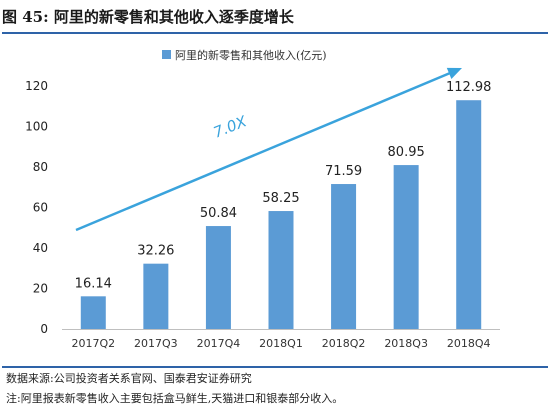 This screenshot has width=550, height=415. What do you see at coordinates (156, 343) in the screenshot?
I see `x-tick-label: 2017Q3` at bounding box center [156, 343].